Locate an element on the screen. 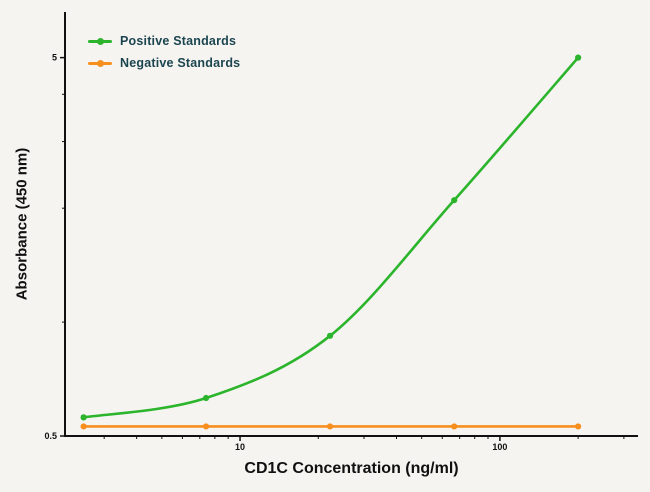 This screenshot has width=650, height=492. chart-legend: Positive Standards Negative Standards is located at coordinates (164, 52).